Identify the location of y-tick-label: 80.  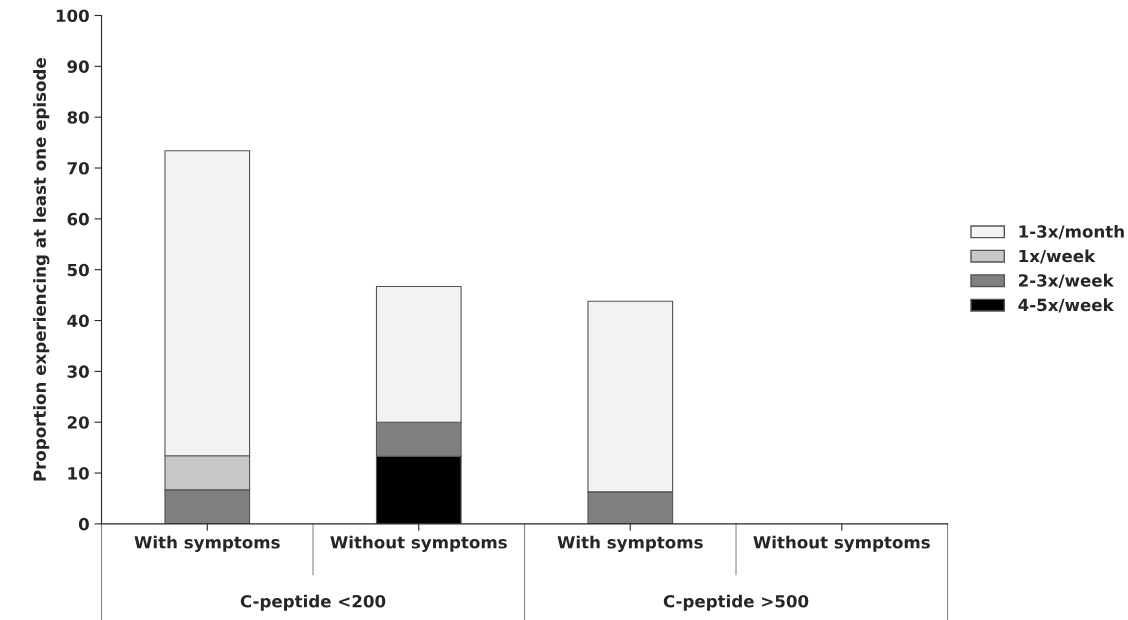
(78, 117).